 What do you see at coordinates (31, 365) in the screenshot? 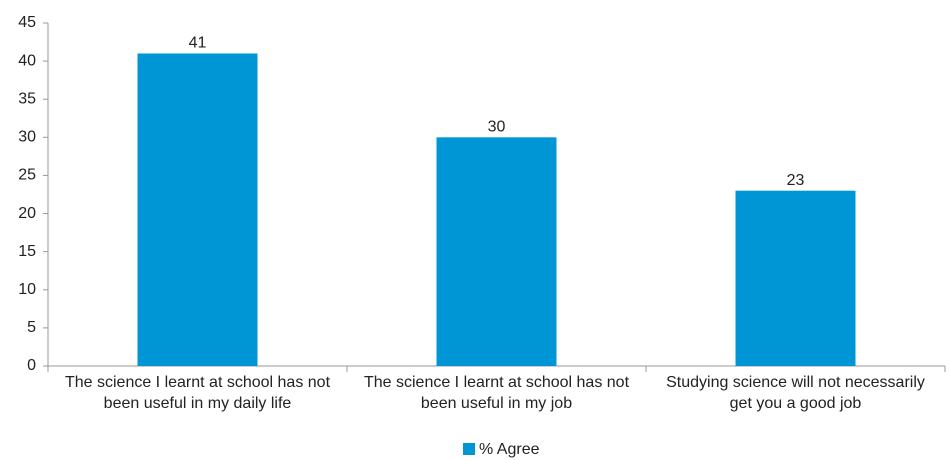
I see `y-tick-label: 0` at bounding box center [31, 365].